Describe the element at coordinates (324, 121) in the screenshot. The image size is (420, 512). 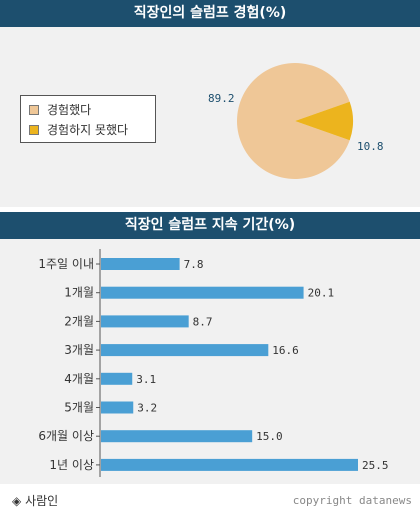
I see `pie-slice-no` at that location.